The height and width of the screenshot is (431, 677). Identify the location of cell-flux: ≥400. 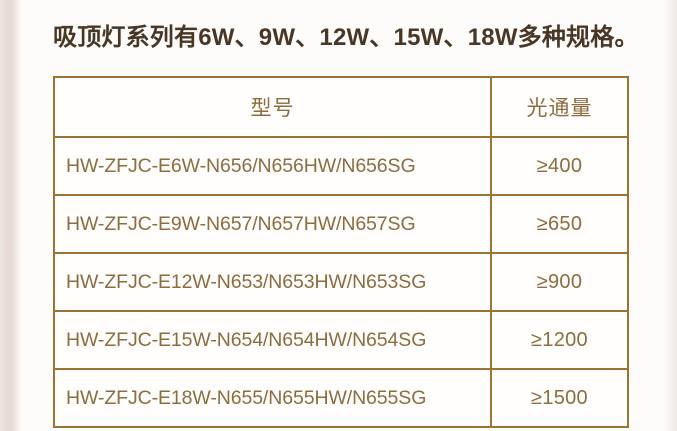
(559, 166).